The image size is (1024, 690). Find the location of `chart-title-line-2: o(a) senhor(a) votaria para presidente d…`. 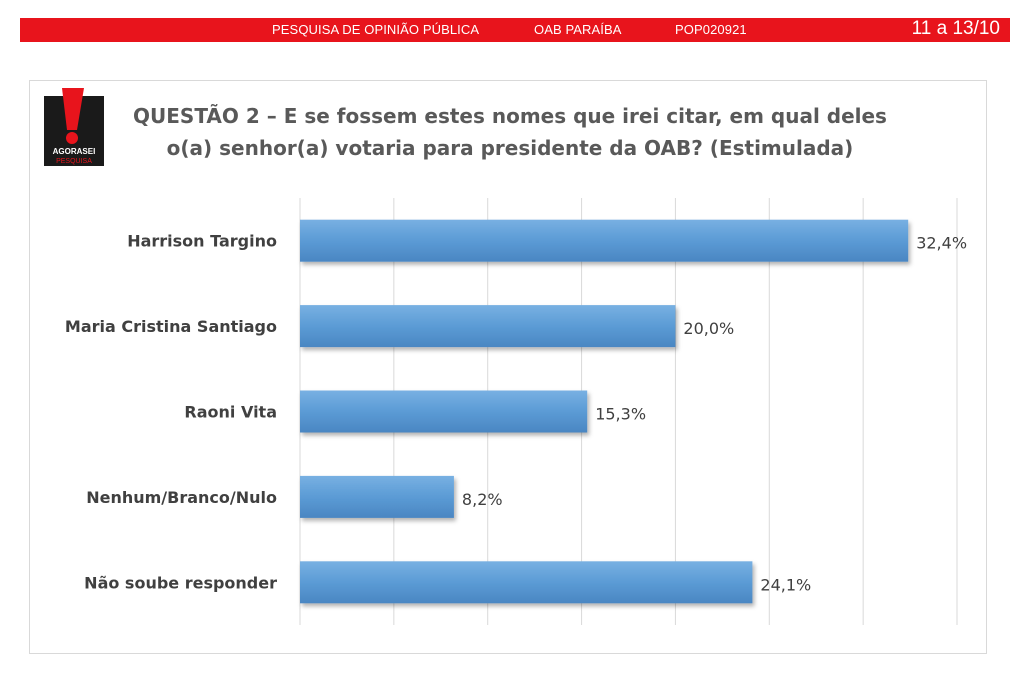

chart-title-line-2: o(a) senhor(a) votaria para presidente d… is located at coordinates (510, 148).